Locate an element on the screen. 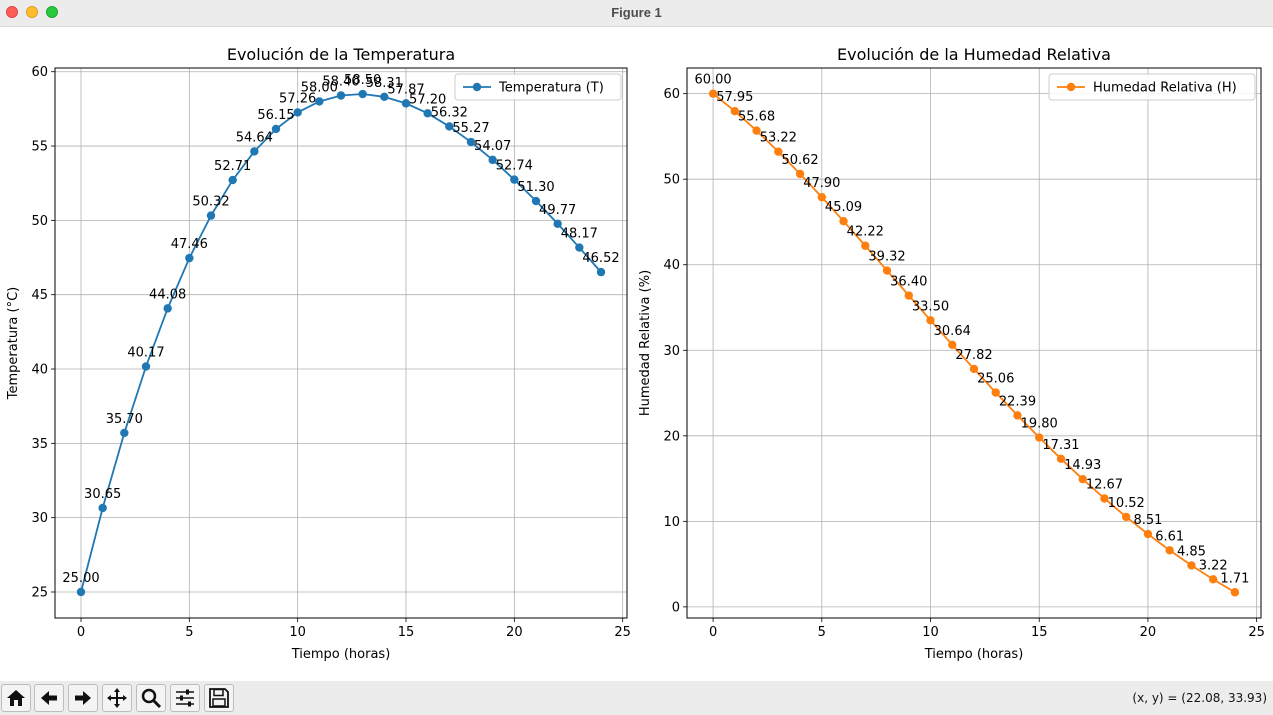 The image size is (1273, 715). y-tick-label: 0 is located at coordinates (676, 607).